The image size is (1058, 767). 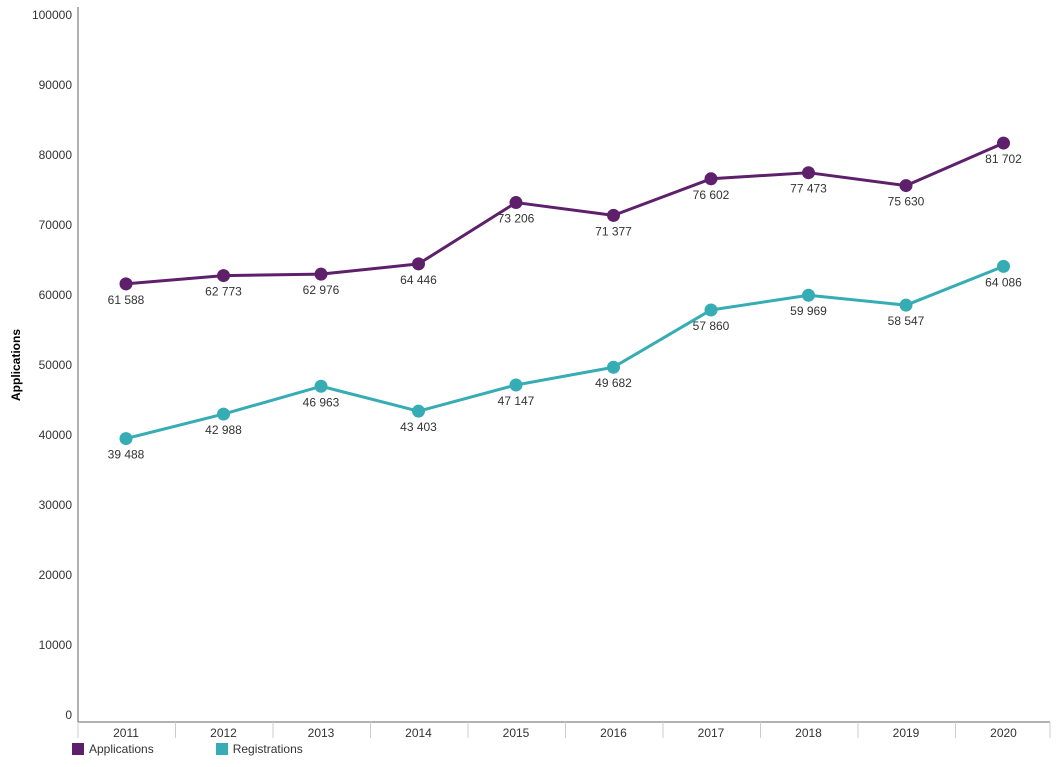 I want to click on data-label-registrations: 47 147, so click(x=516, y=401).